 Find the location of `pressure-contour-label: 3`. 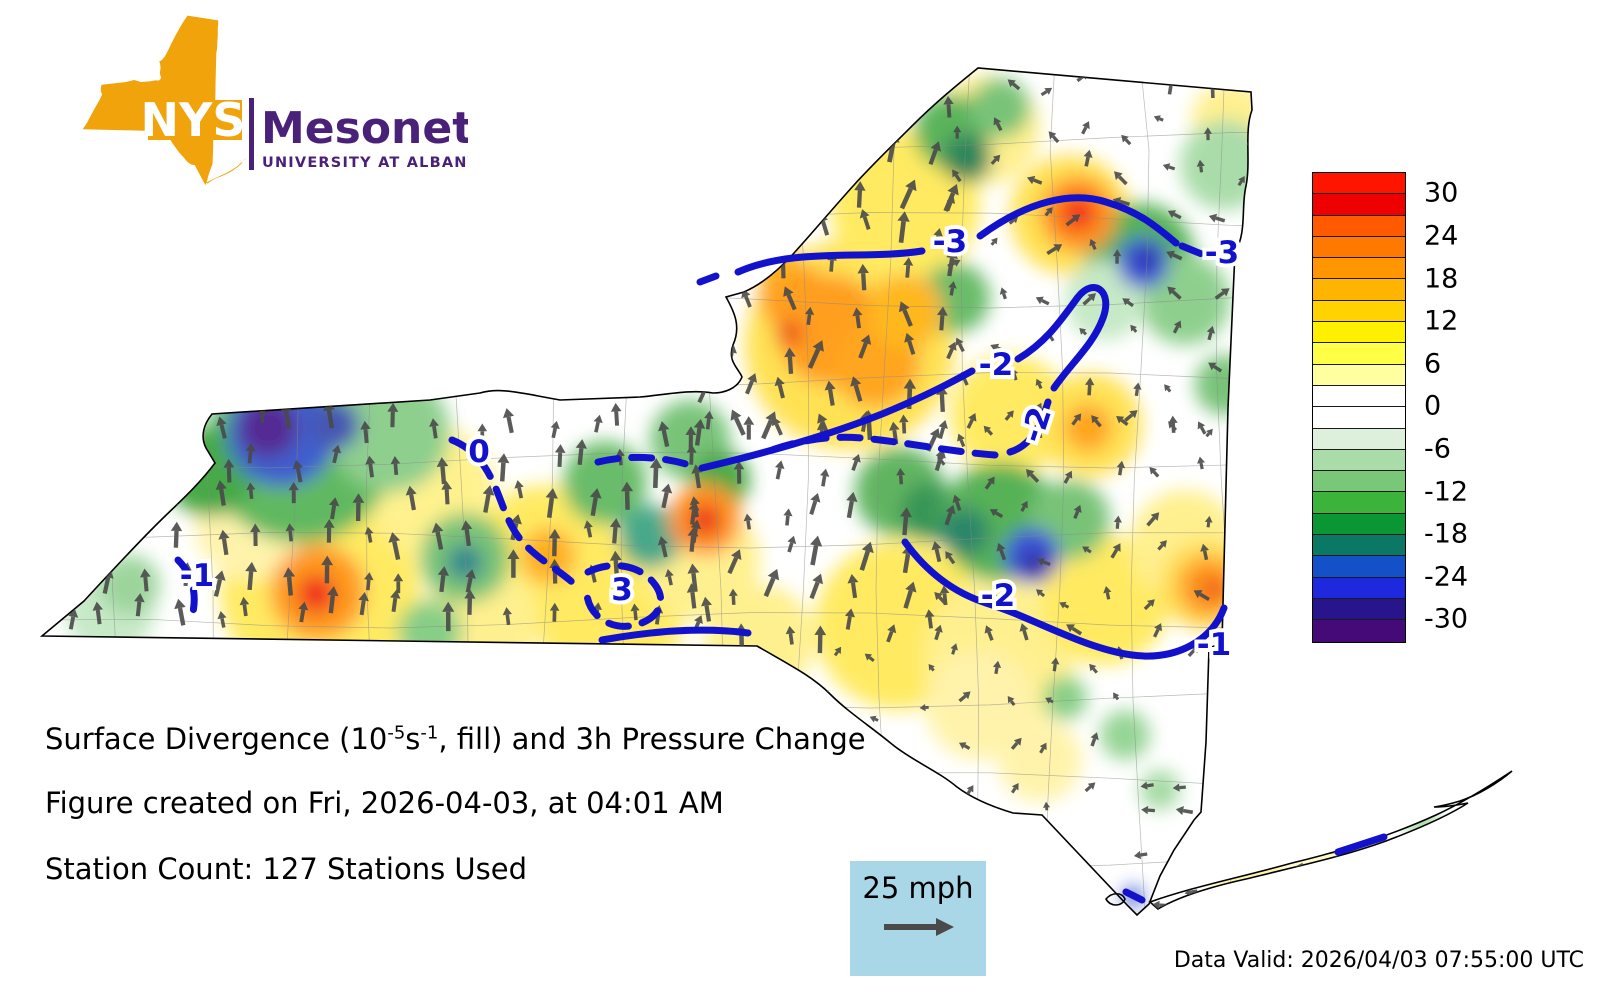

pressure-contour-label: 3 is located at coordinates (622, 590).